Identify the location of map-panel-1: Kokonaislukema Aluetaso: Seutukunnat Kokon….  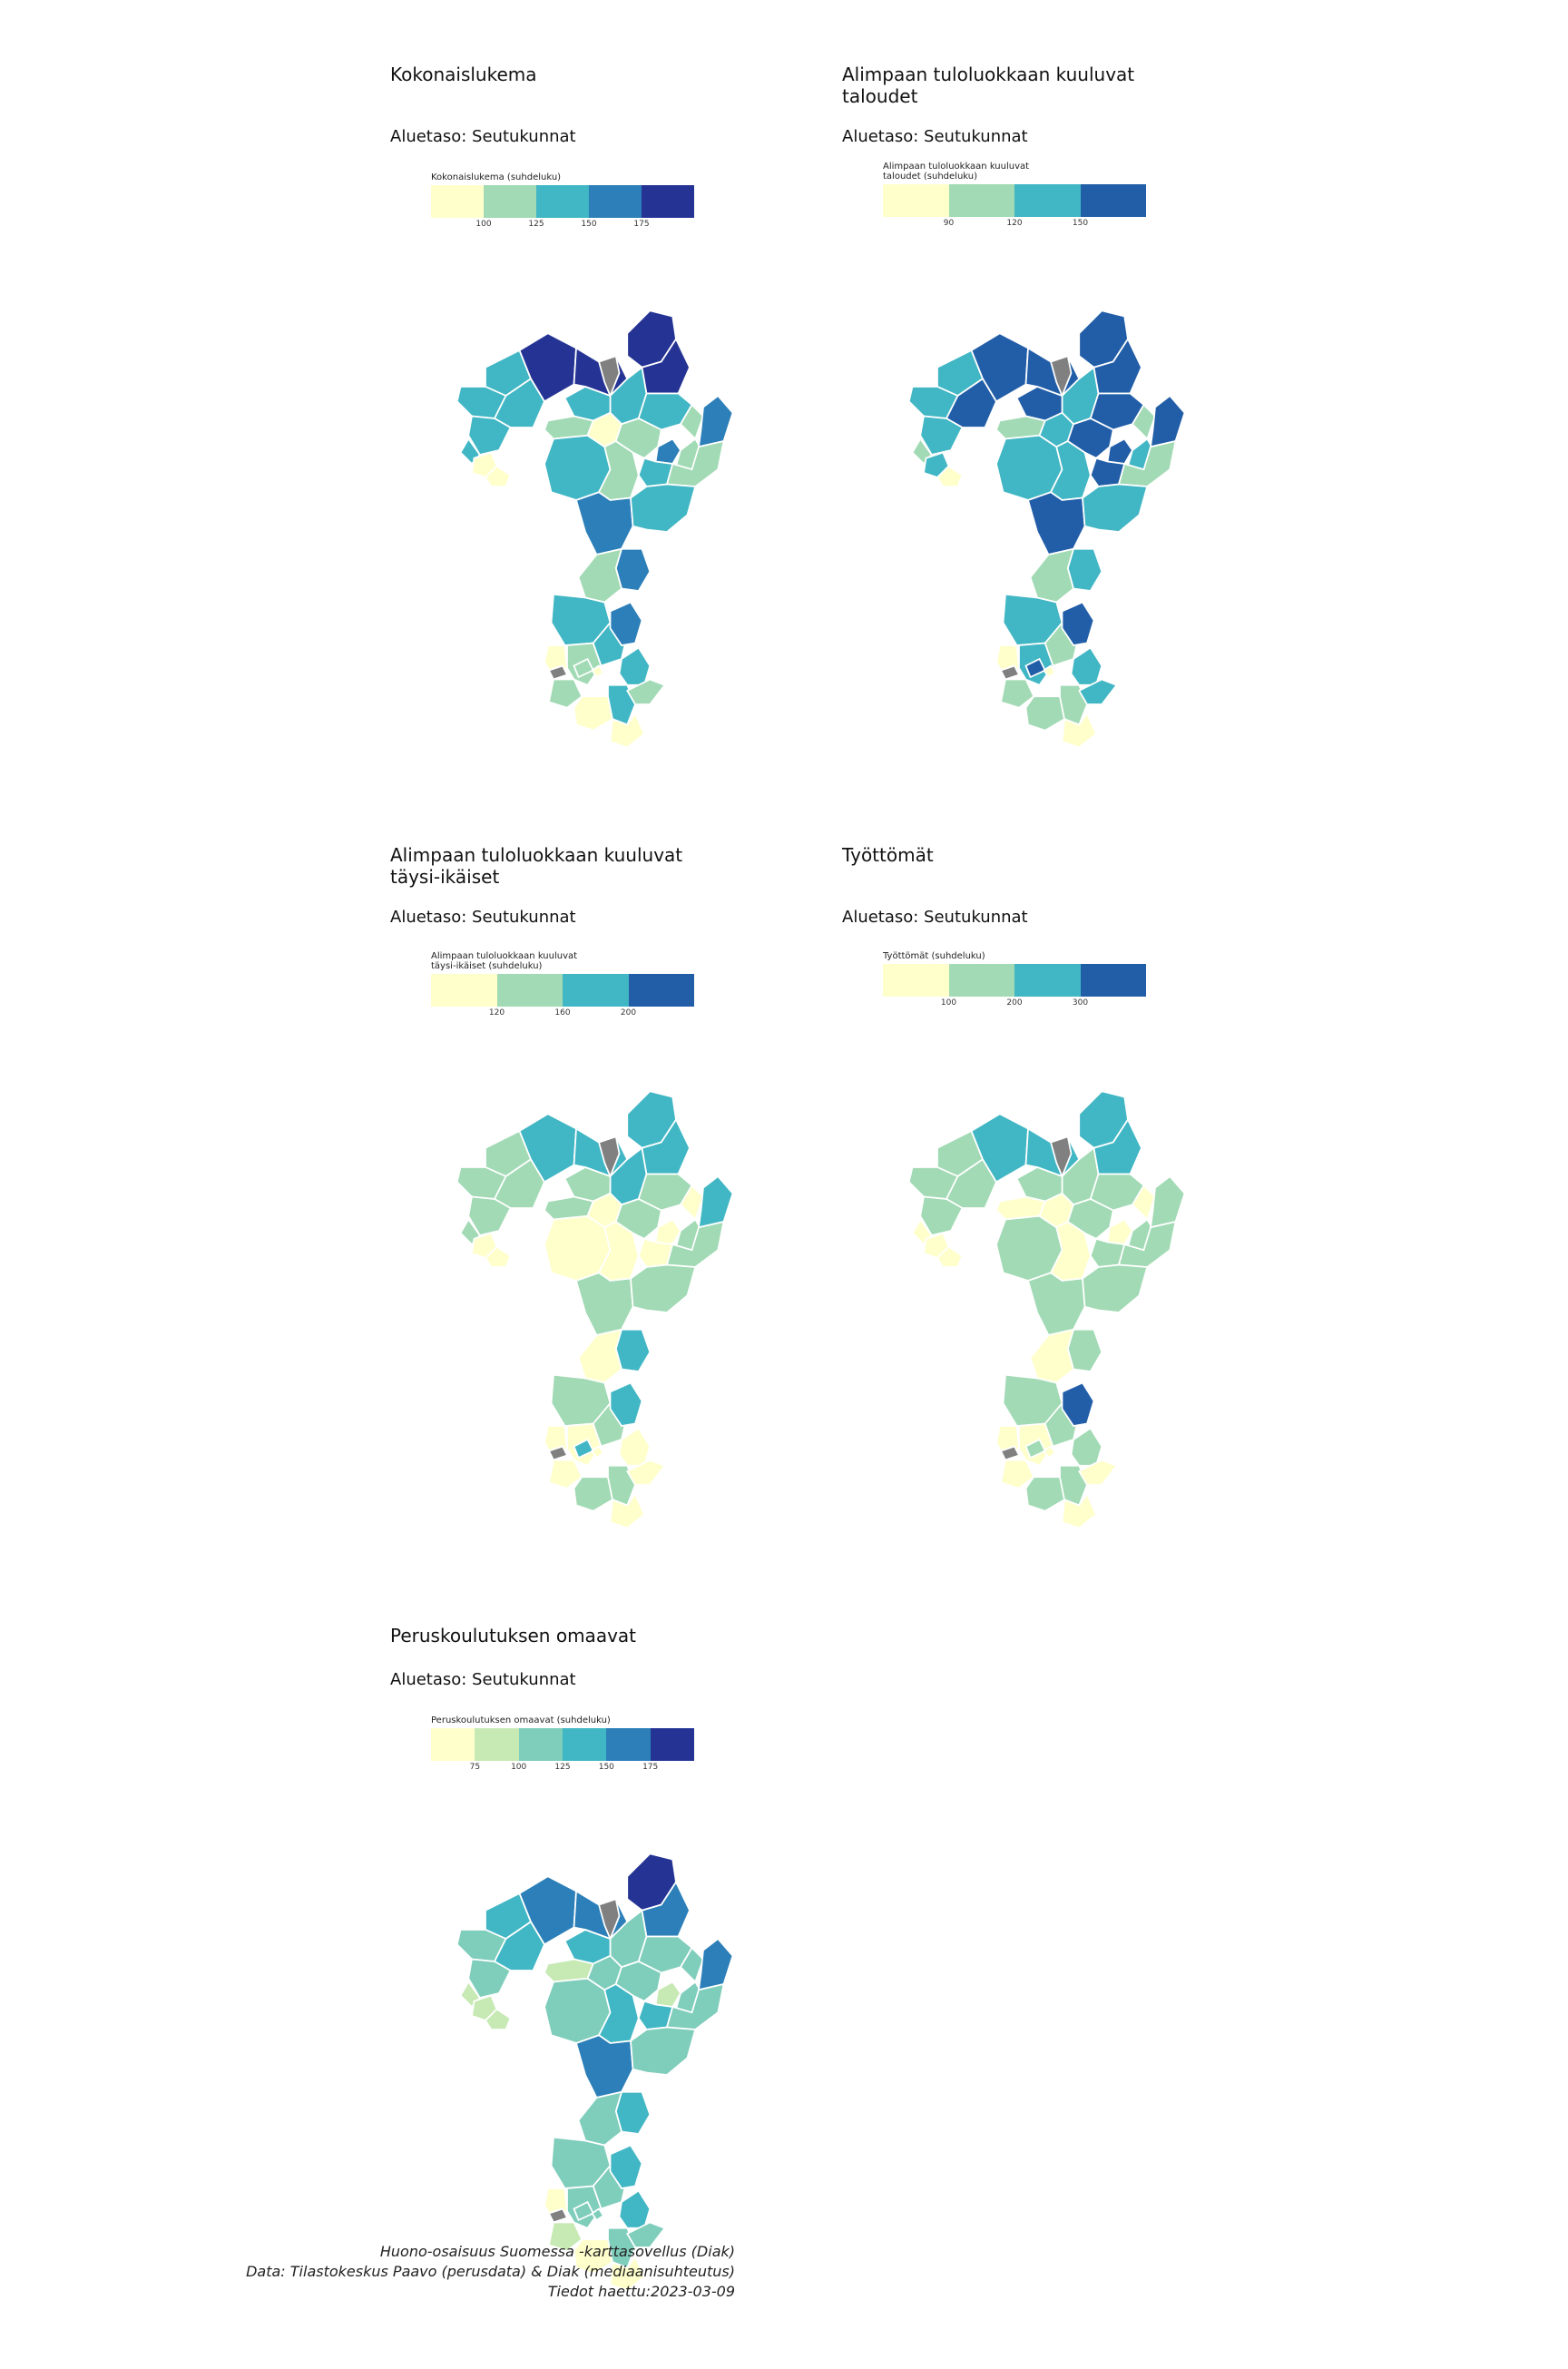
(626, 436).